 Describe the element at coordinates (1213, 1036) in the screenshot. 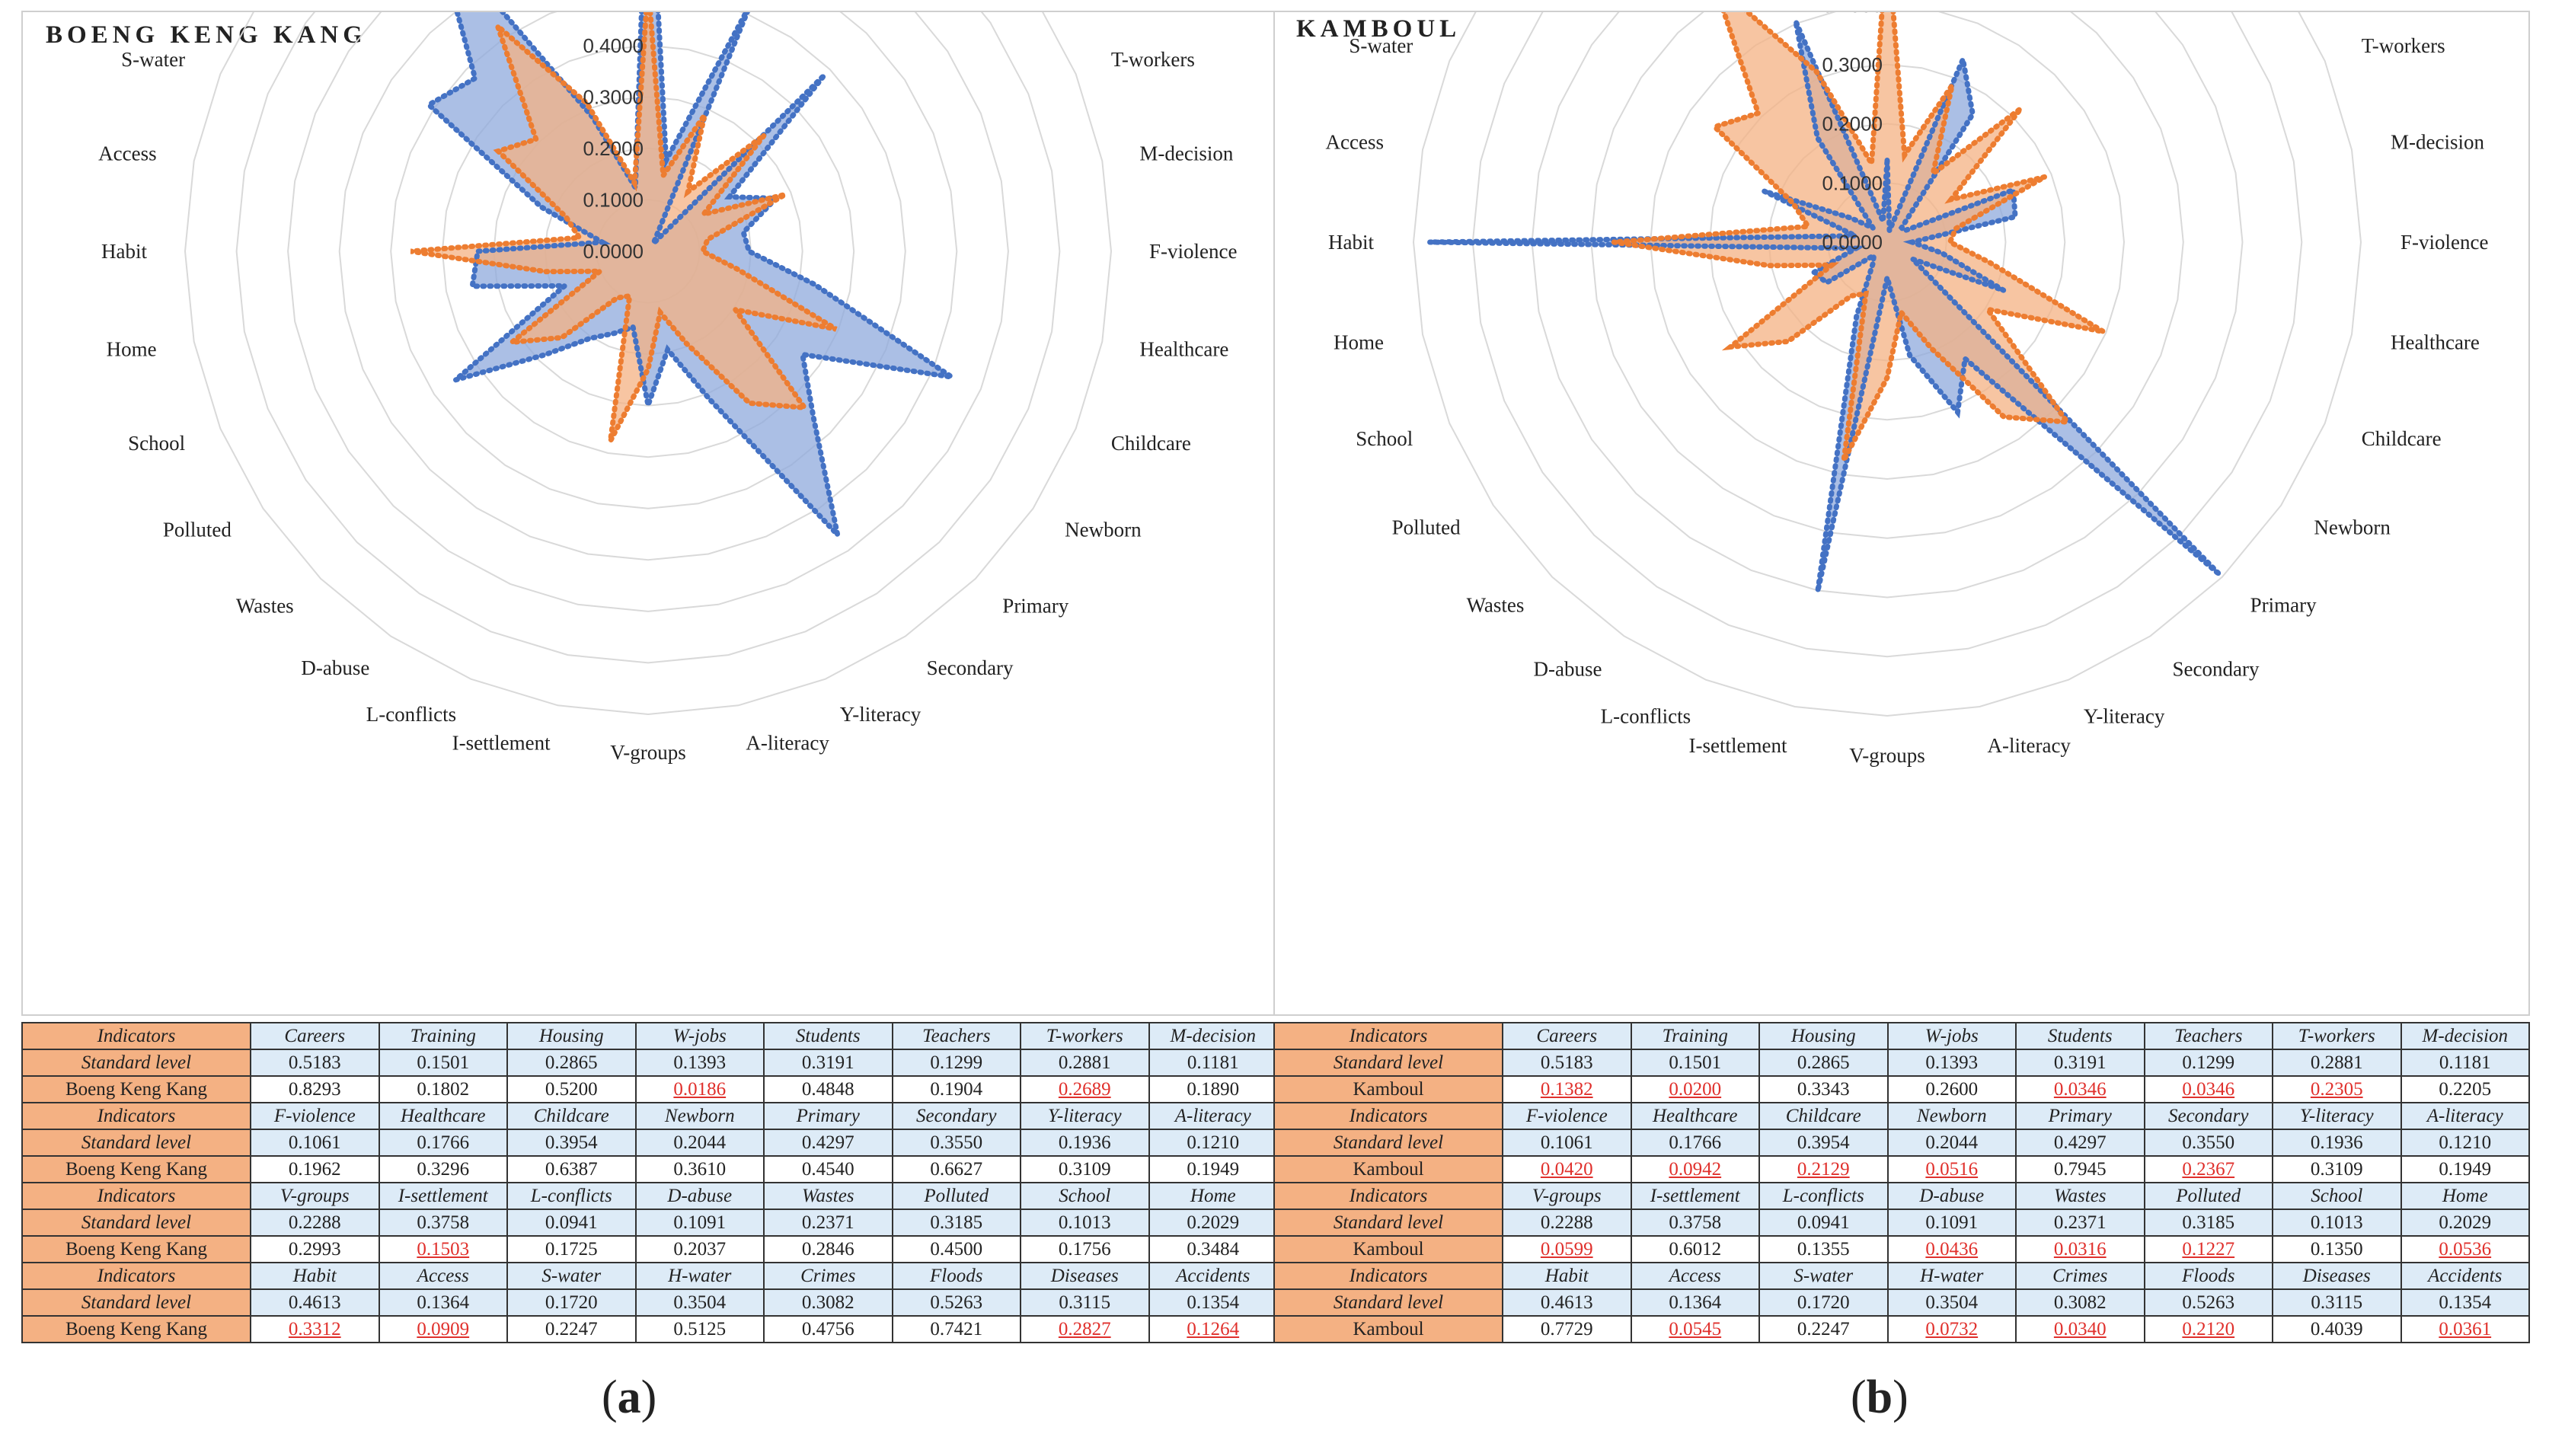

I see `indicator-name: M-decision` at that location.